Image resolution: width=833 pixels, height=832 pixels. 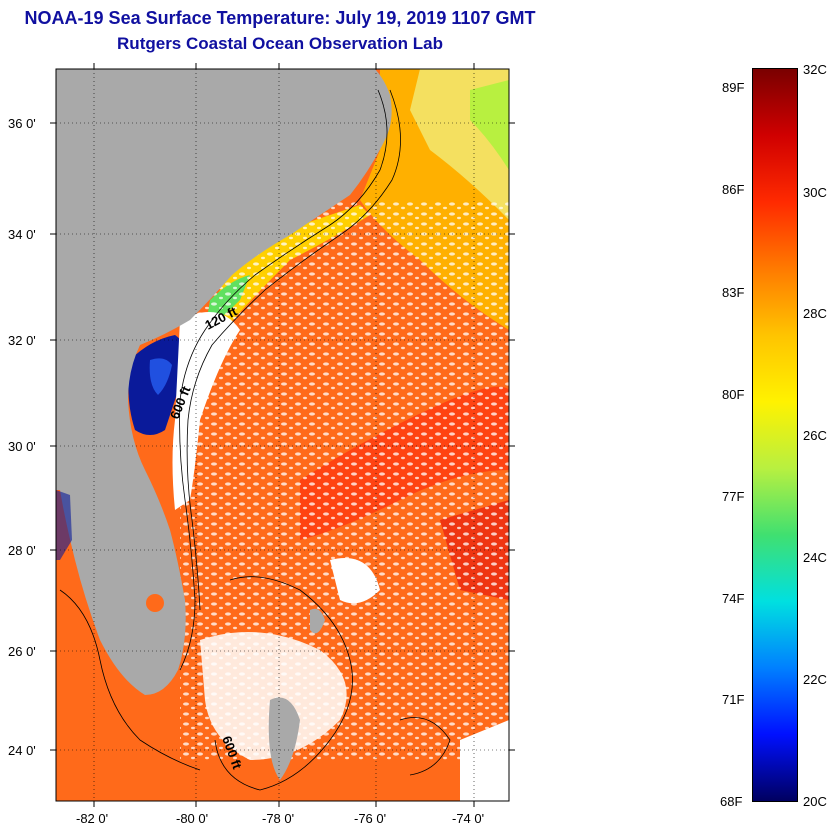 I want to click on temperature-colorbar, so click(x=775, y=435).